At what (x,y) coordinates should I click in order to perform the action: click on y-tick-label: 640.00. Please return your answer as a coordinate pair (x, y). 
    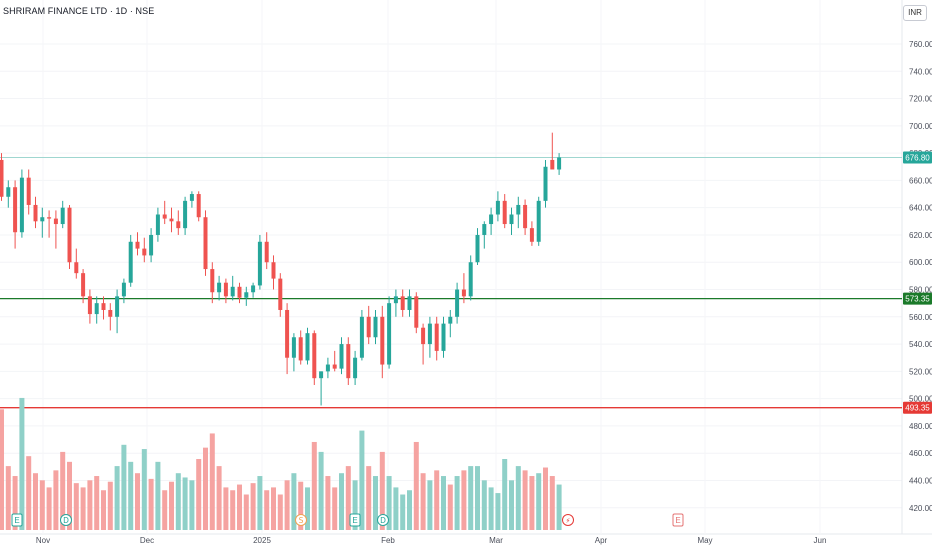
    Looking at the image, I should click on (920, 208).